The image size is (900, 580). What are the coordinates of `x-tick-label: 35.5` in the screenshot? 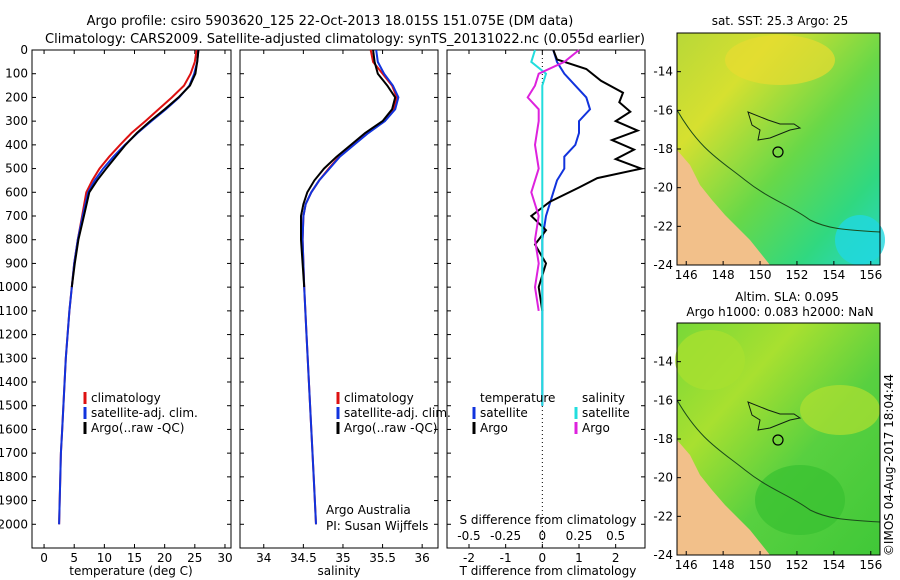 It's located at (382, 558).